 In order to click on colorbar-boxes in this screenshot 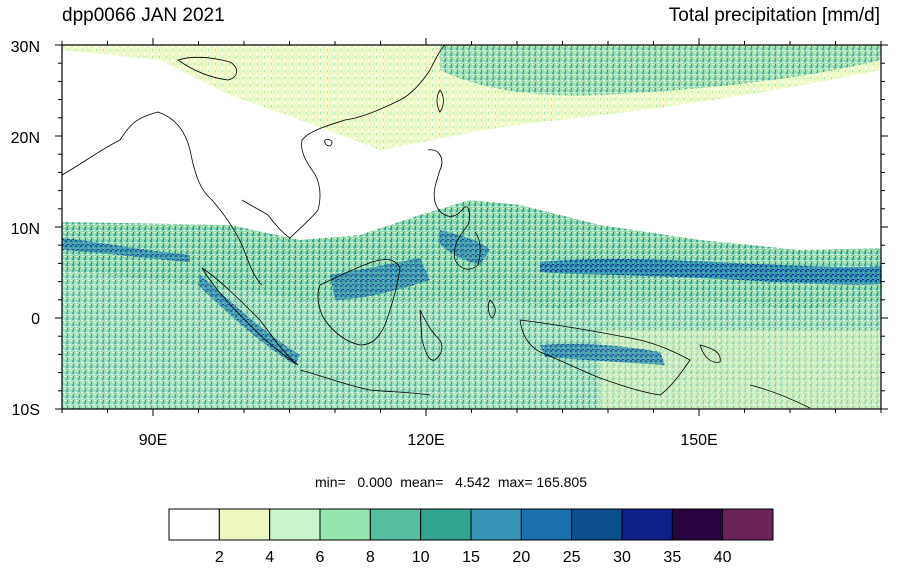, I will do `click(471, 524)`.